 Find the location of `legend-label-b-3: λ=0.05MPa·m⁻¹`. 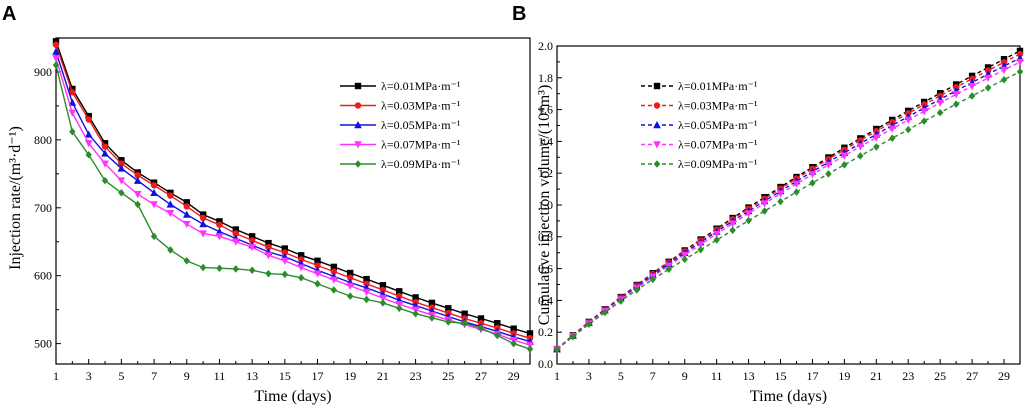

legend-label-b-3: λ=0.05MPa·m⁻¹ is located at coordinates (718, 125).